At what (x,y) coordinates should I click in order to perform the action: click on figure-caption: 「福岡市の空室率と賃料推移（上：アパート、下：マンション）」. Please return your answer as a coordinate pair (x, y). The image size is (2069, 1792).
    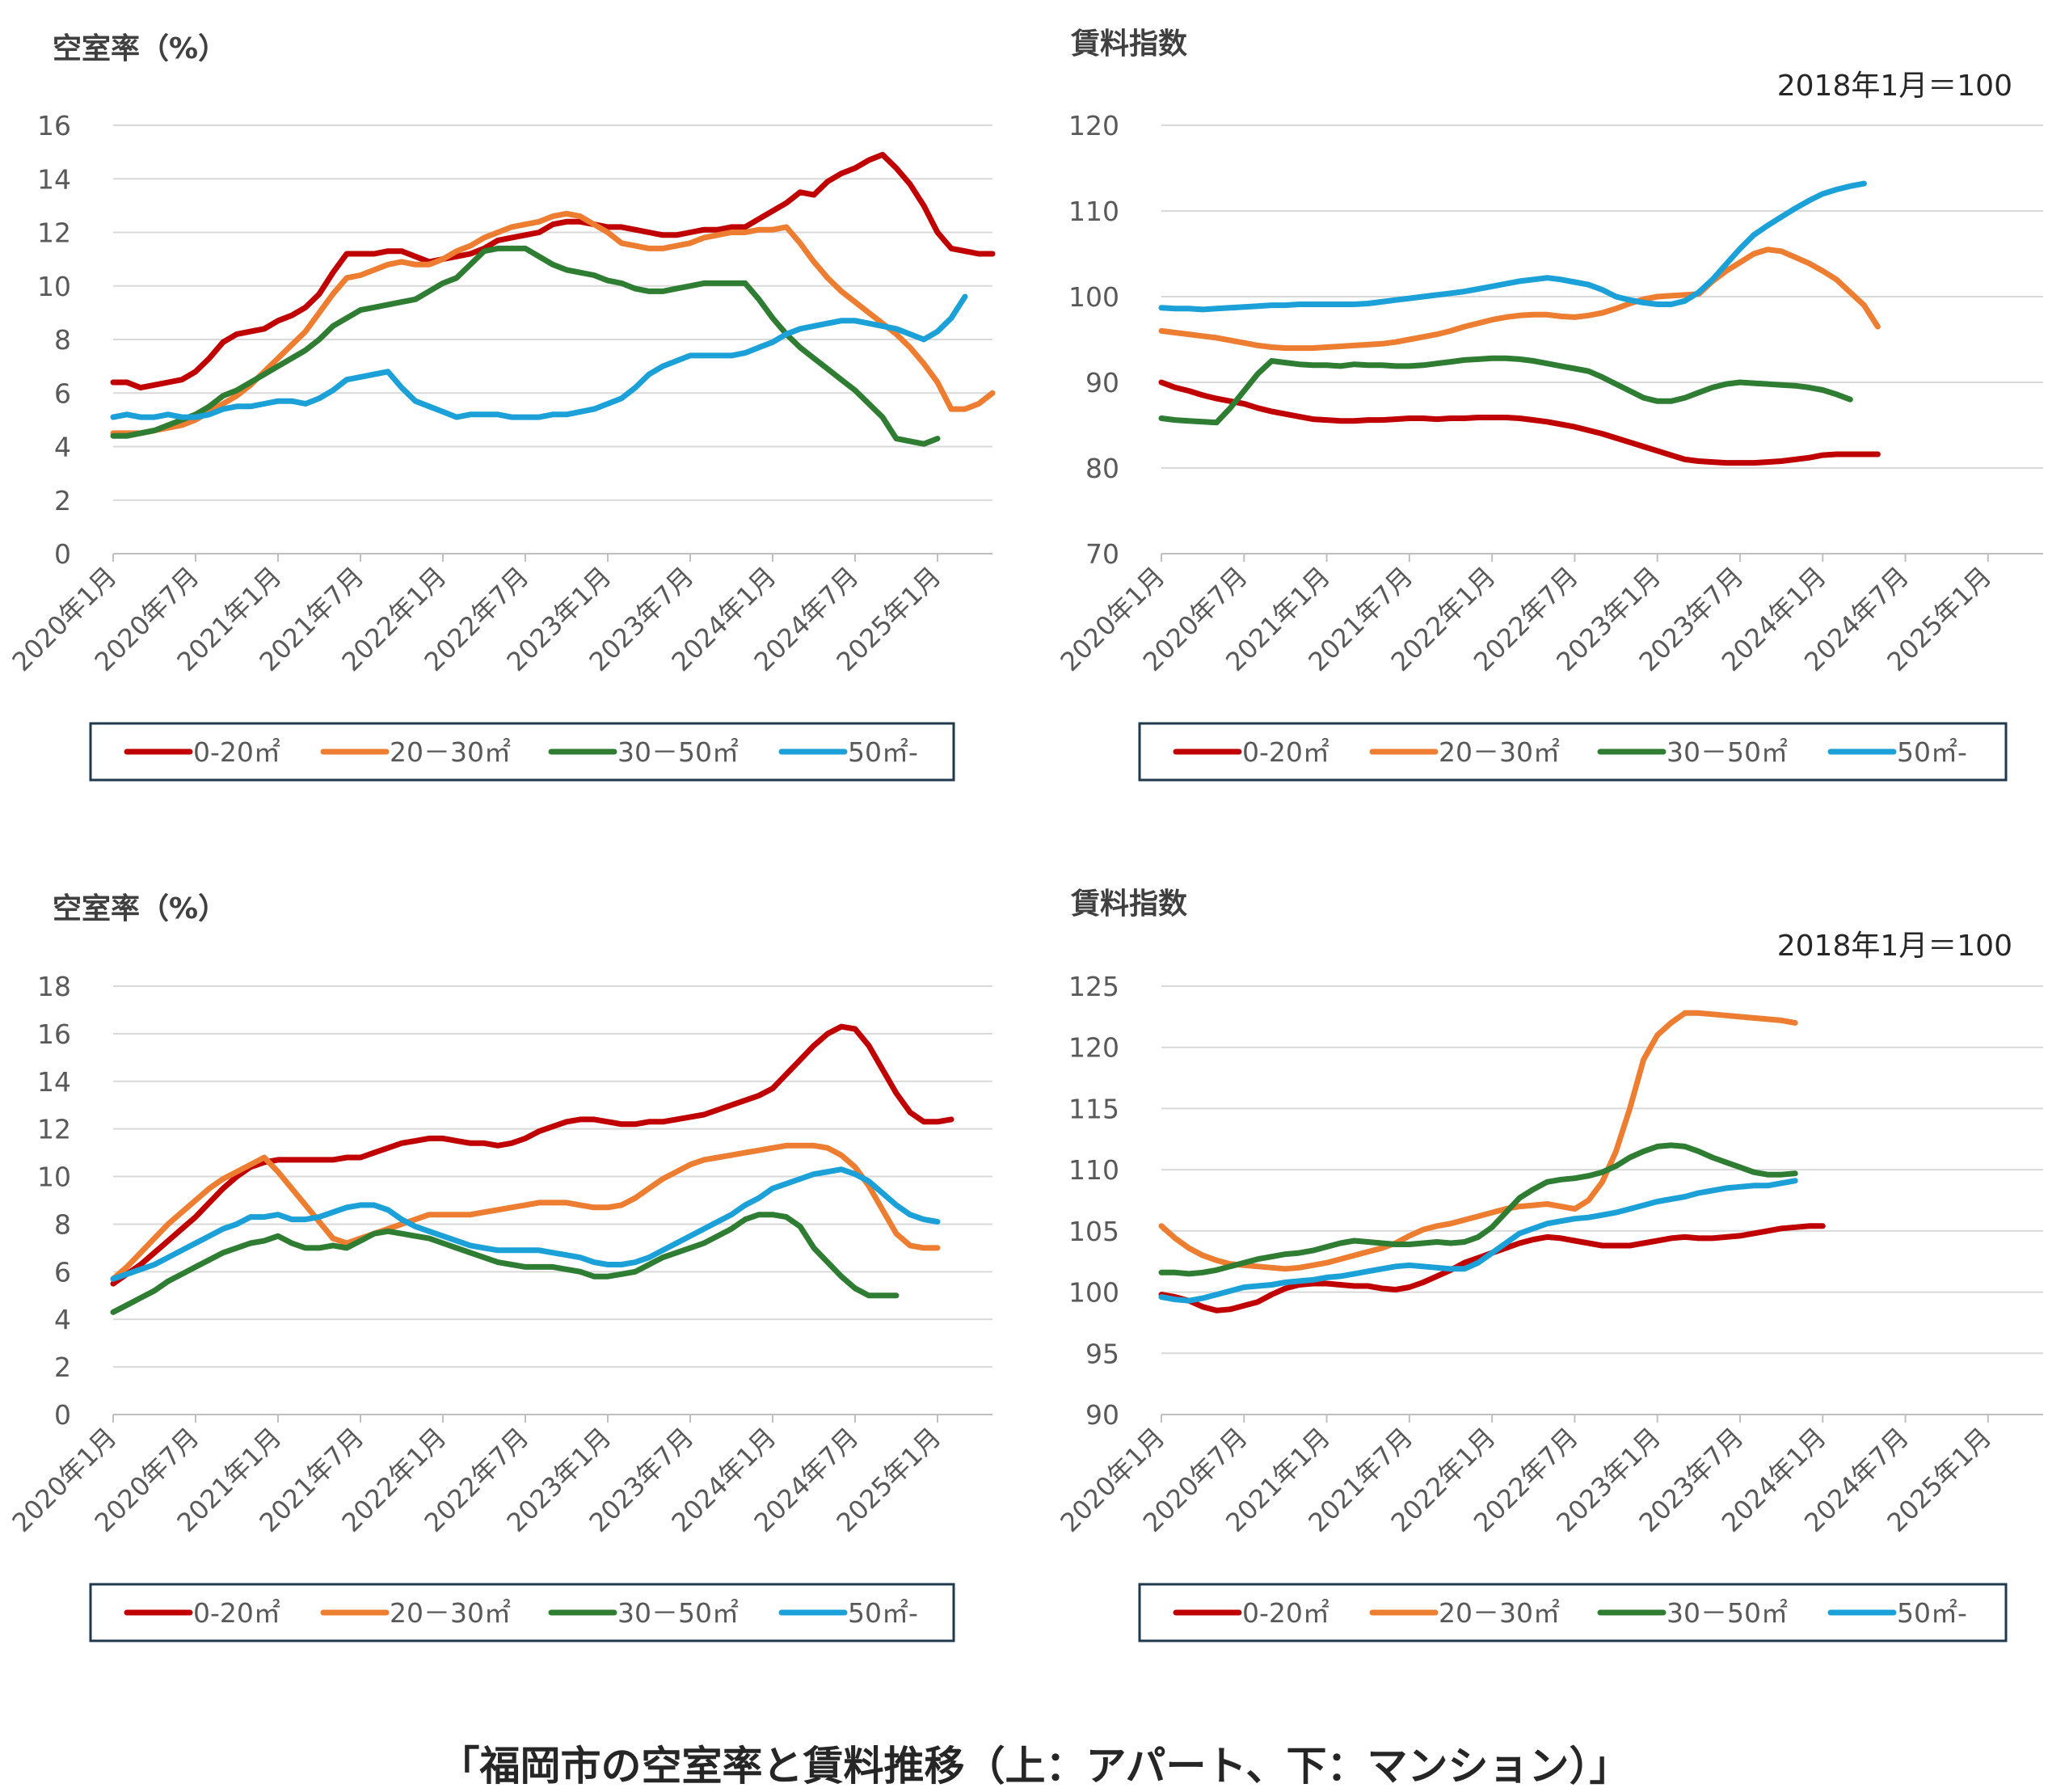
    Looking at the image, I should click on (1034, 1766).